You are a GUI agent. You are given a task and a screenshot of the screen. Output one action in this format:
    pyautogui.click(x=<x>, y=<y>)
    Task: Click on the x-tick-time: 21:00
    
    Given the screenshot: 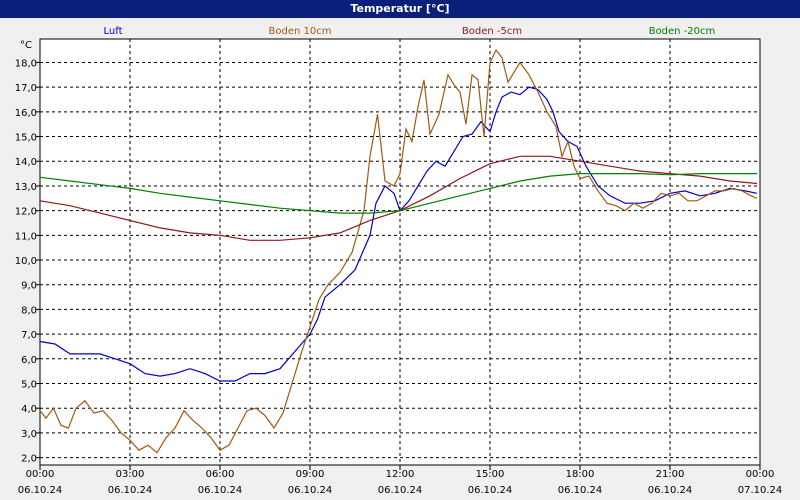 What is the action you would take?
    pyautogui.click(x=670, y=474)
    